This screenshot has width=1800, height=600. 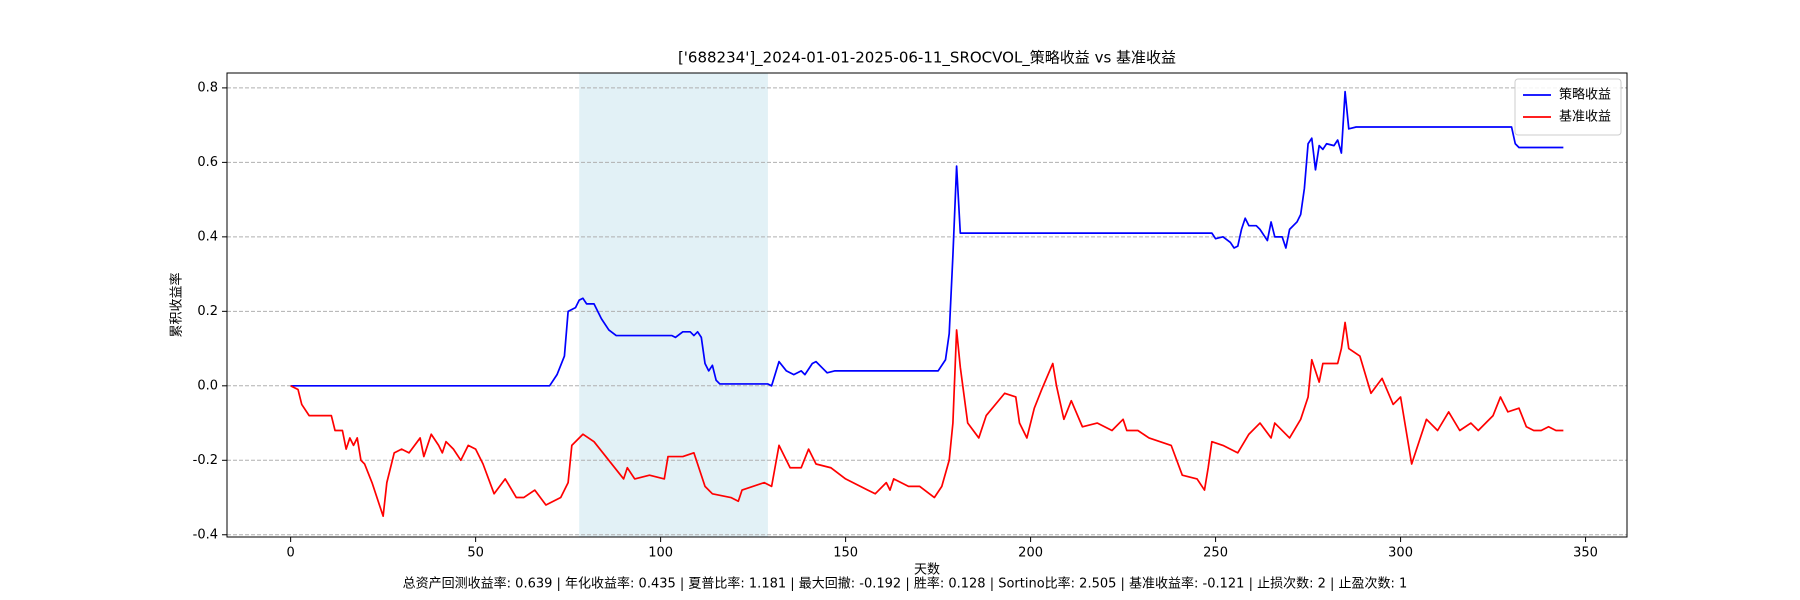 I want to click on x-tick-label: 250, so click(x=1215, y=553).